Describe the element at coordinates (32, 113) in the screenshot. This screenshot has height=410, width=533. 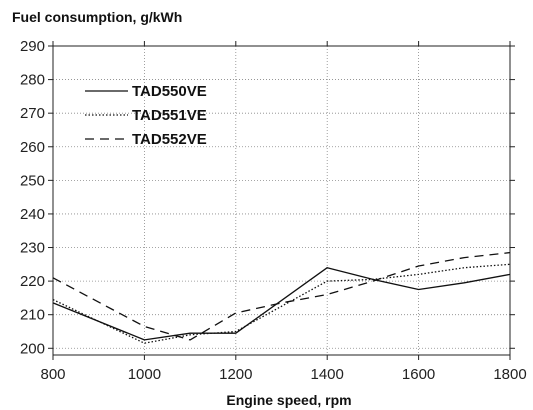
I see `y-tick-label: 270` at that location.